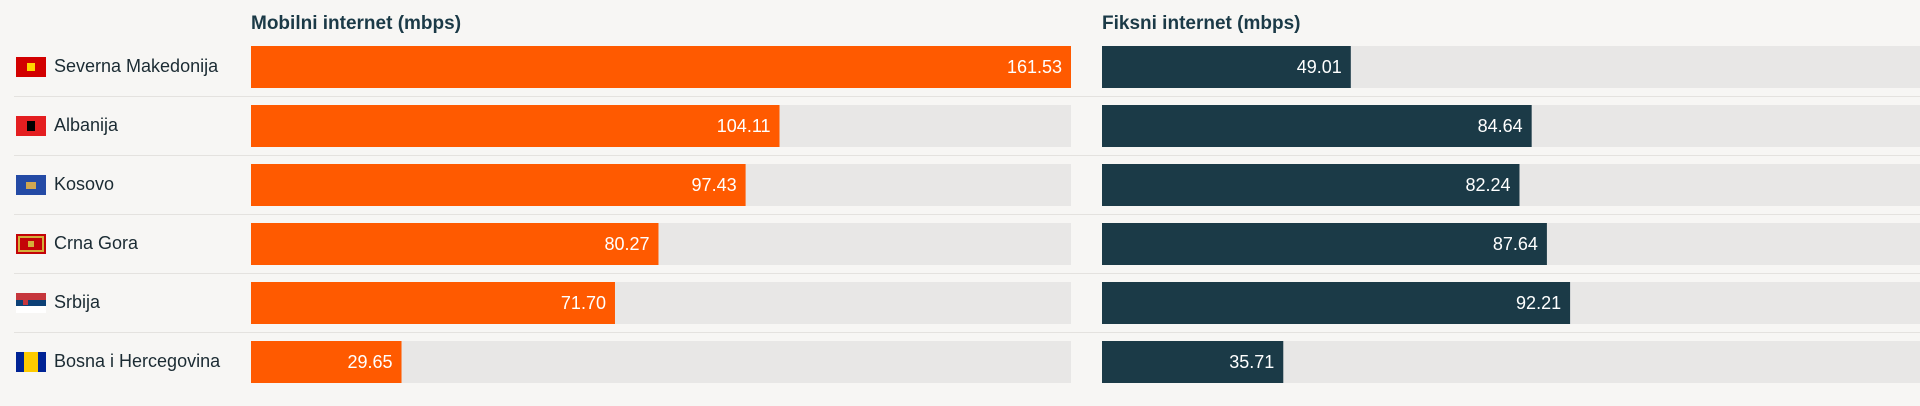 The width and height of the screenshot is (1920, 406). What do you see at coordinates (626, 244) in the screenshot?
I see `value-label: 80.27` at bounding box center [626, 244].